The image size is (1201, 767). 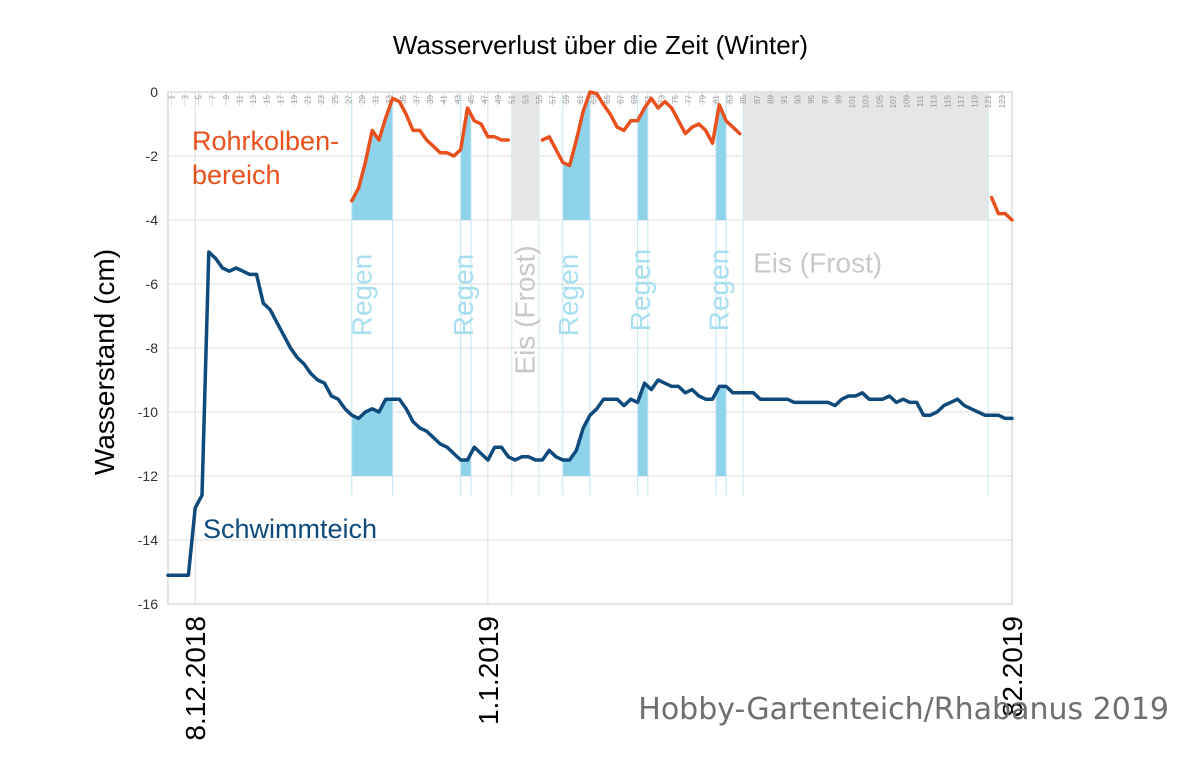 What do you see at coordinates (212, 96) in the screenshot?
I see `day-tick-label: 7` at bounding box center [212, 96].